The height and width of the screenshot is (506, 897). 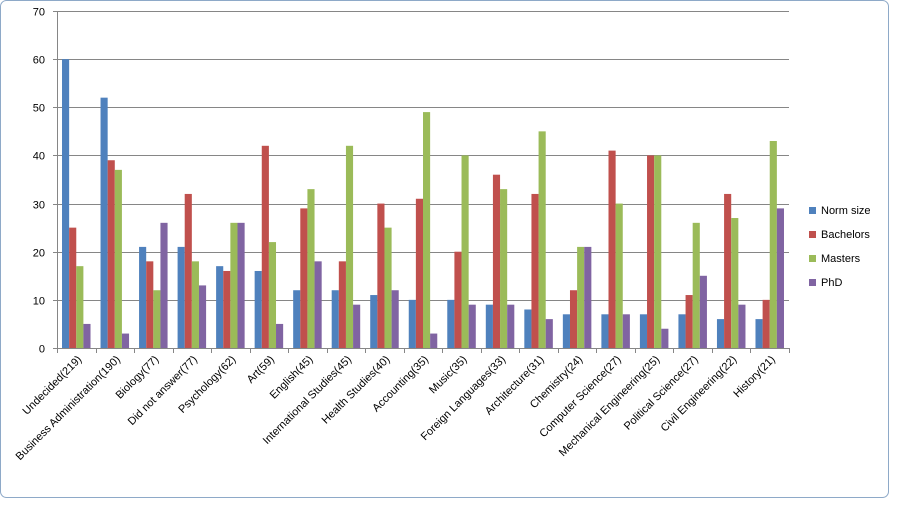 I want to click on y-tick-label: 0, so click(x=42, y=350).